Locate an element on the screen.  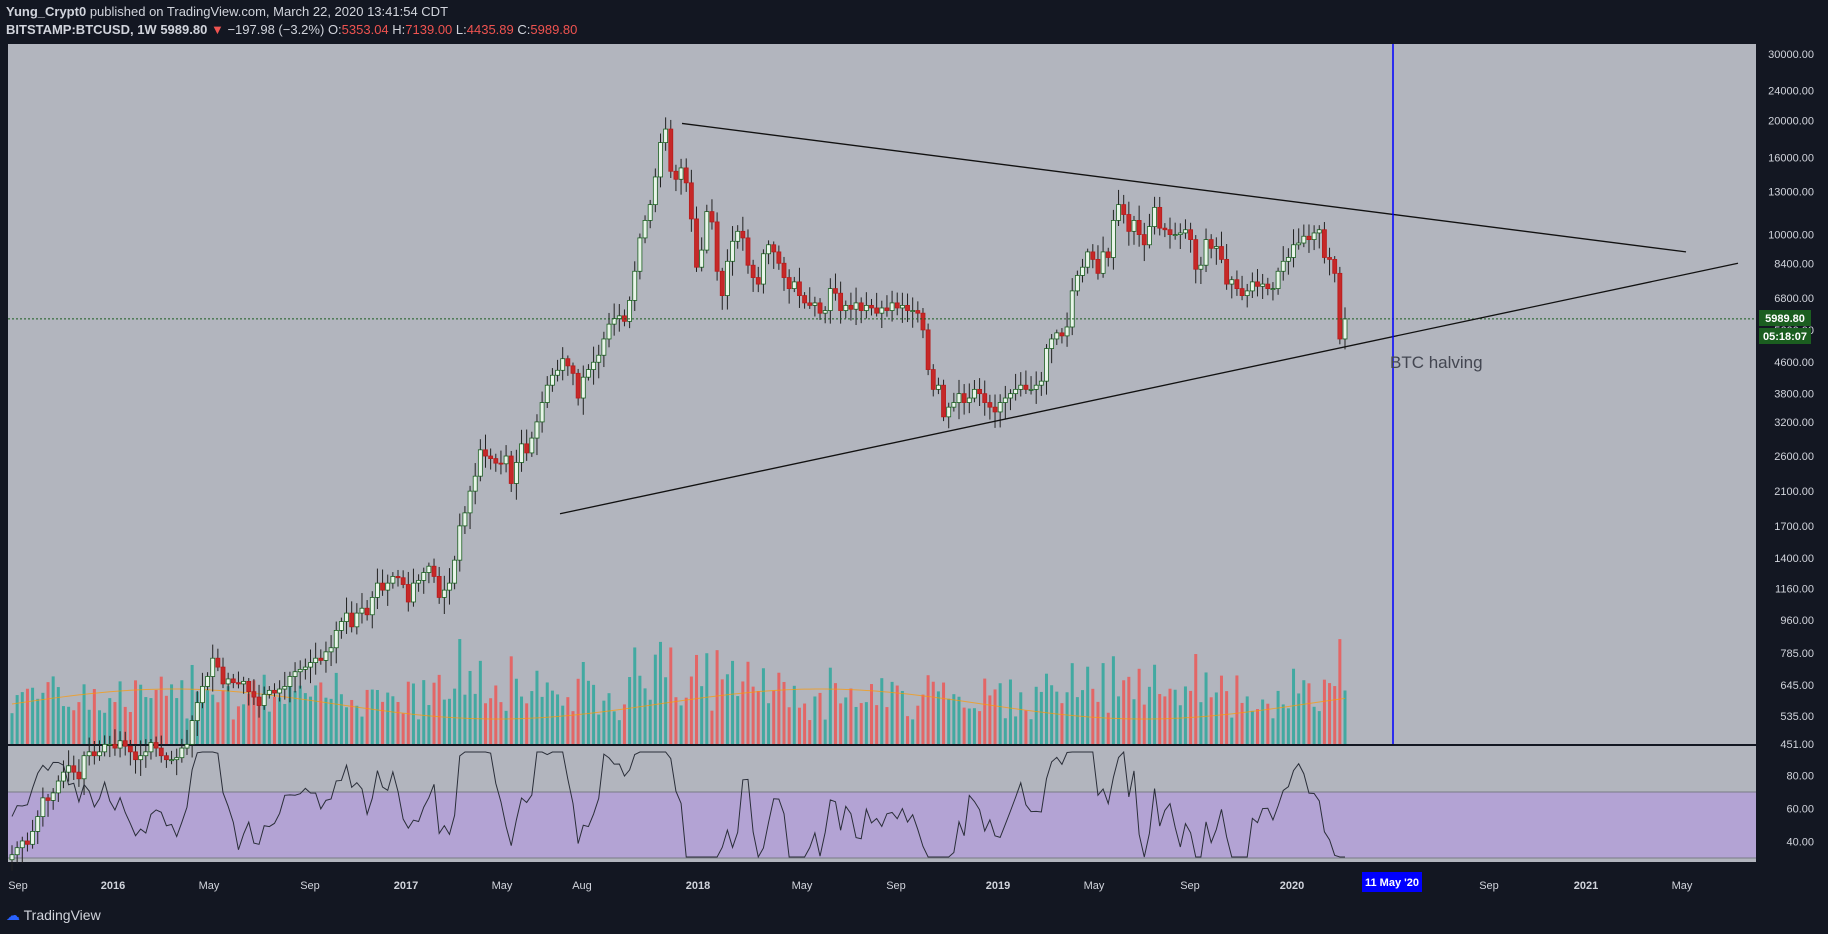
price-tick-label: 1400.00 is located at coordinates (1794, 559).